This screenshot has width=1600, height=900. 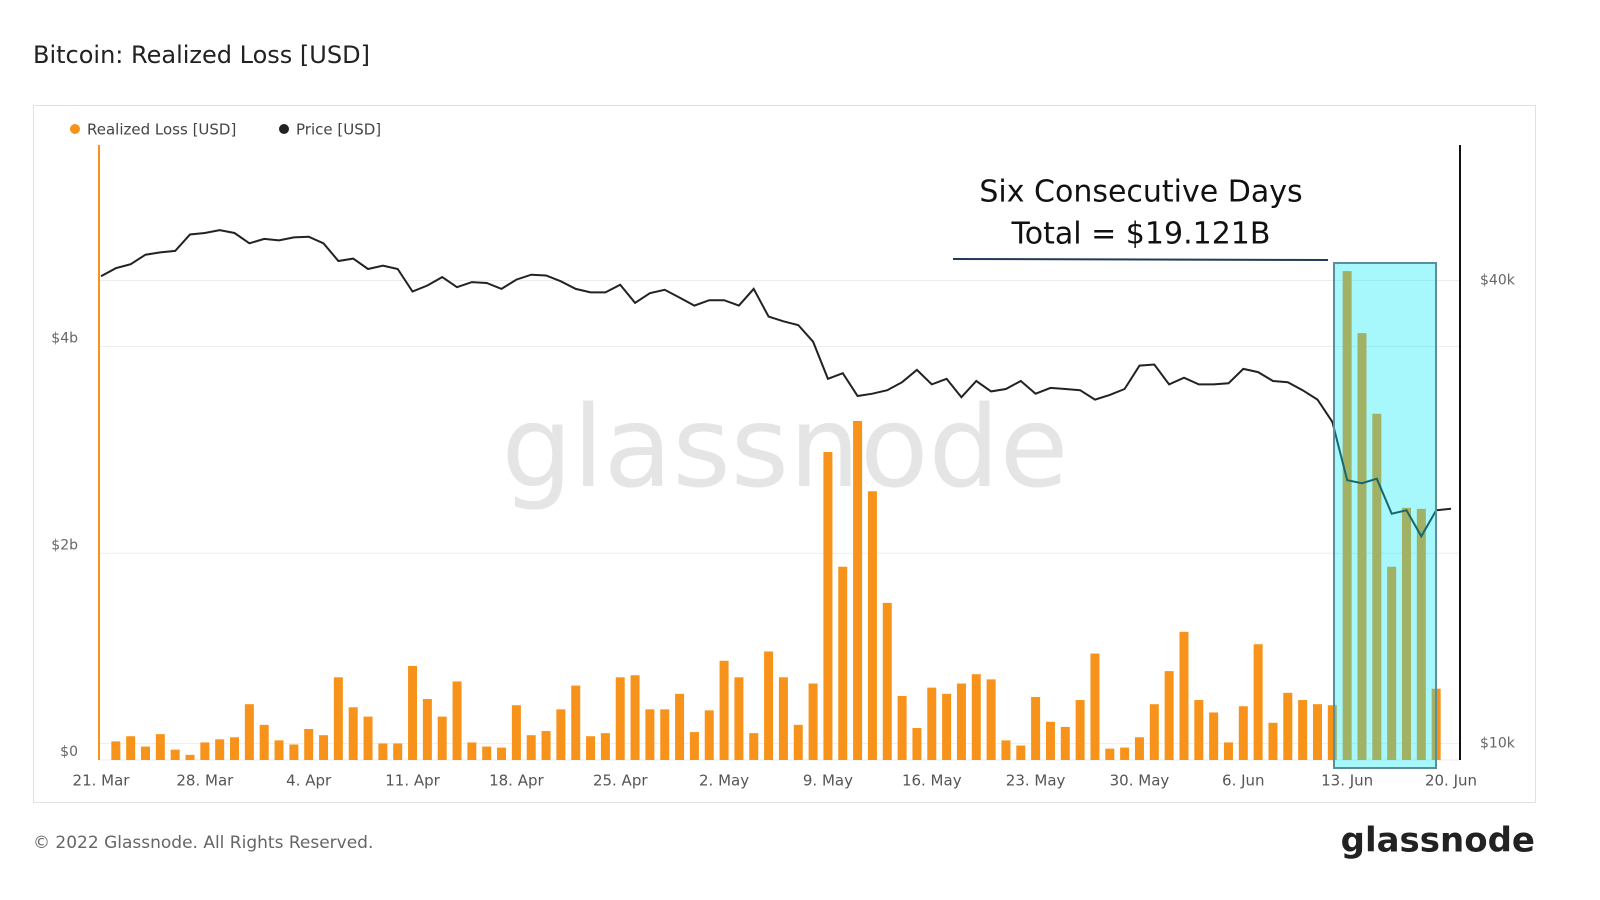 I want to click on y-tick-label: $2b, so click(x=64, y=545).